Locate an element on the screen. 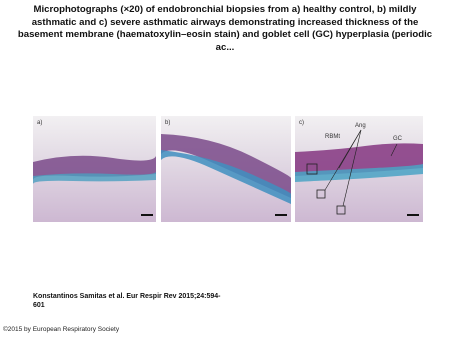 Image resolution: width=450 pixels, height=338 pixels. copyright: ©2015 by European Respiratory Society is located at coordinates (61, 329).